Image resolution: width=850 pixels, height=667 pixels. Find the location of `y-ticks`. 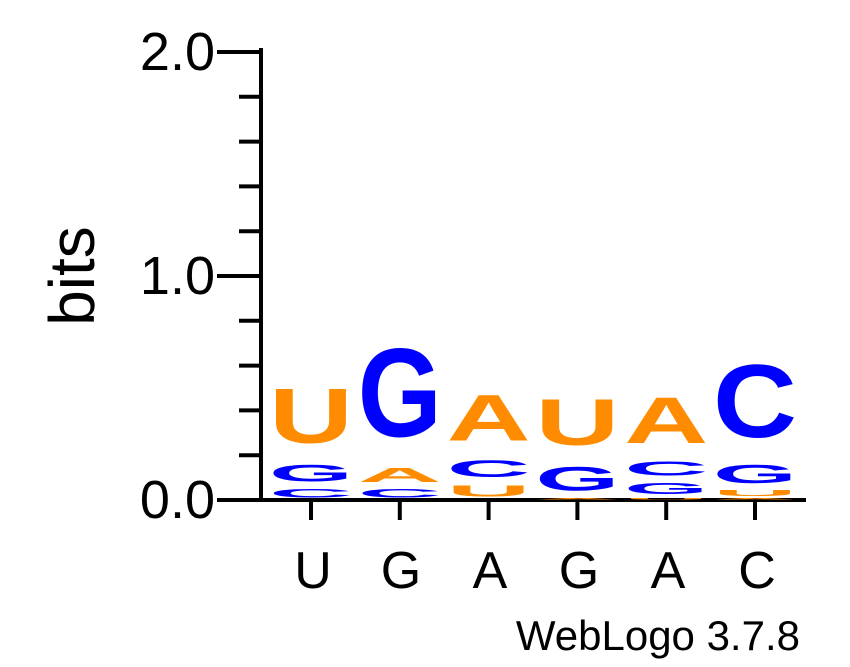

y-ticks is located at coordinates (239, 276).